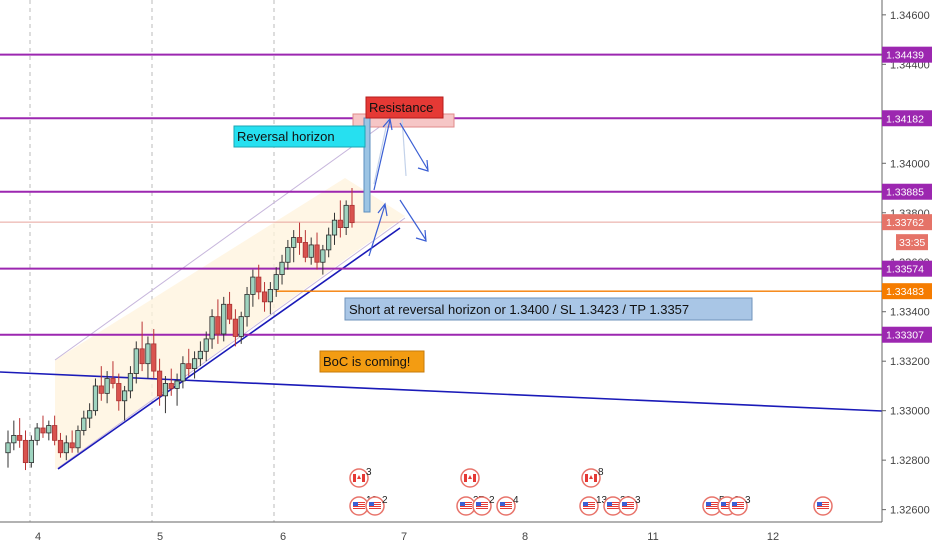  I want to click on boc-text: BoC is coming!, so click(366, 361).